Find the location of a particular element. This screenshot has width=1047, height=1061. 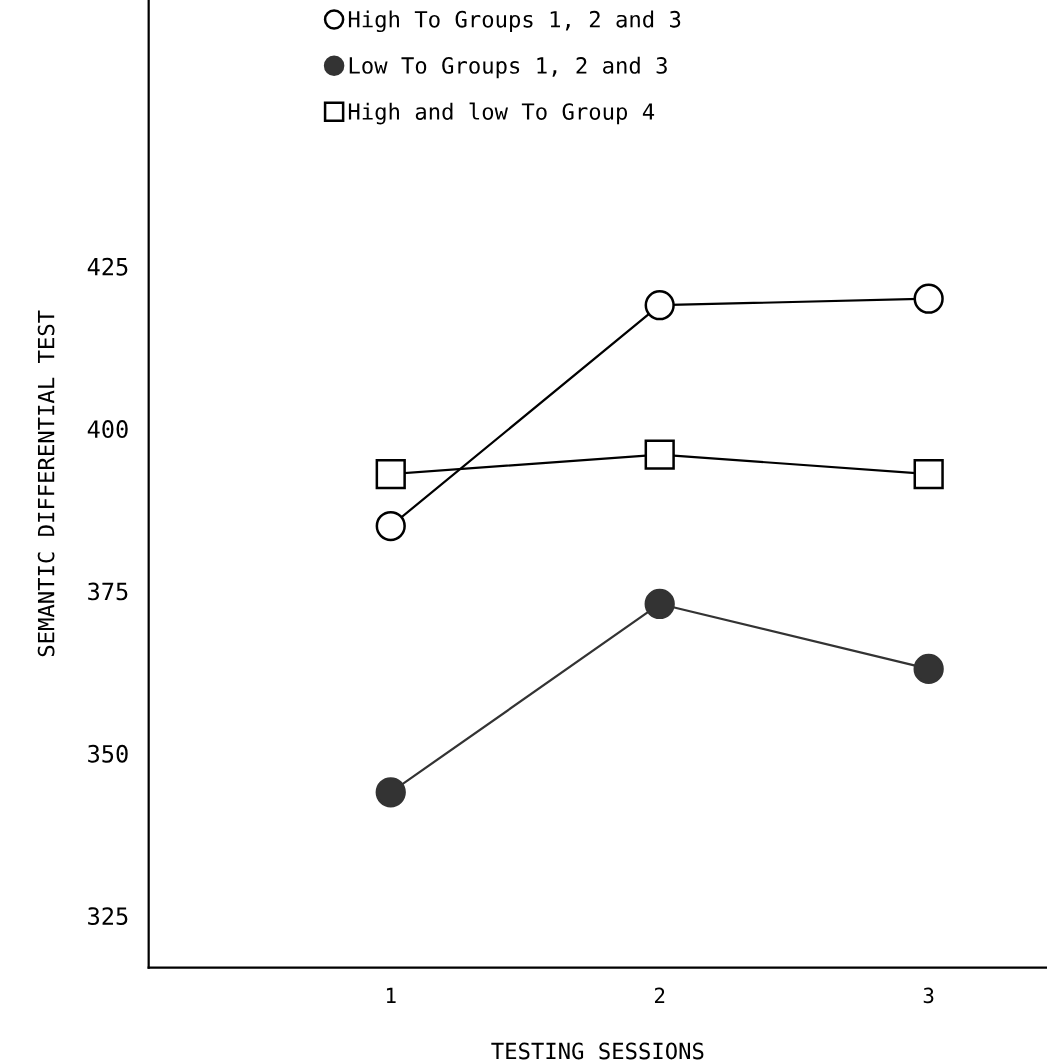

y-tick-label: 425 is located at coordinates (107, 266).